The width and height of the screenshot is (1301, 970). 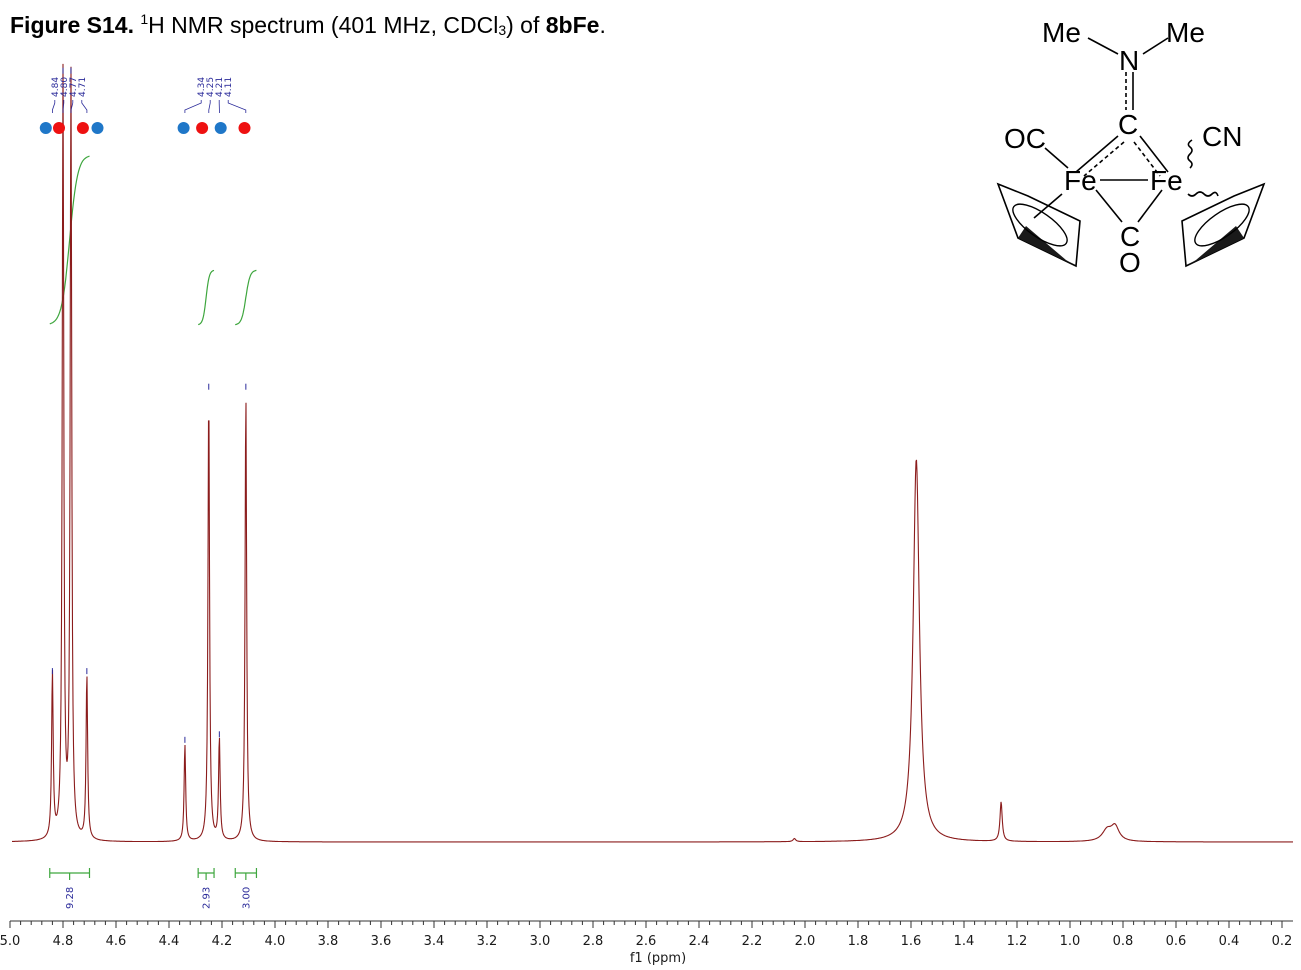 What do you see at coordinates (1017, 941) in the screenshot?
I see `x-tick-label: 1.2` at bounding box center [1017, 941].